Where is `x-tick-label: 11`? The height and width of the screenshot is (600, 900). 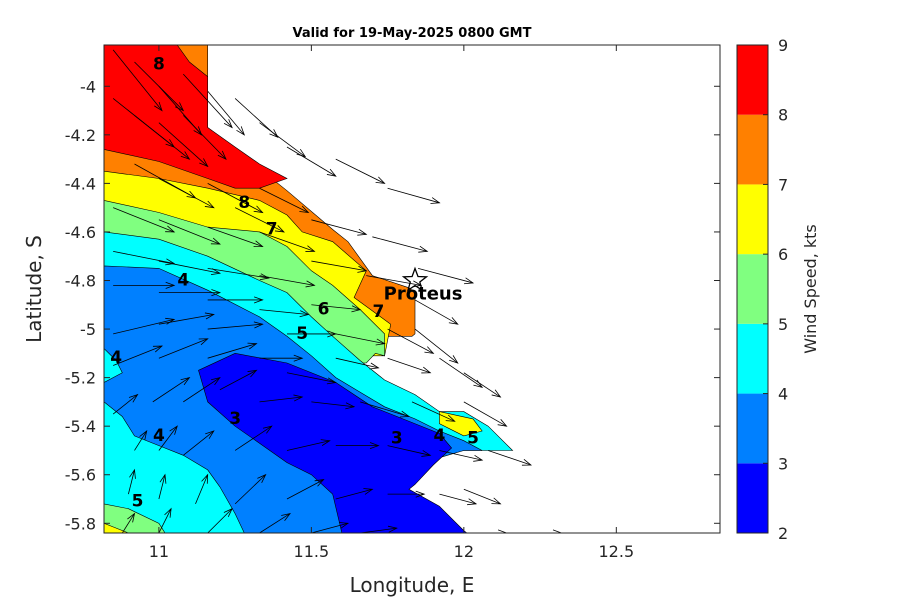
x-tick-label: 11 is located at coordinates (159, 551).